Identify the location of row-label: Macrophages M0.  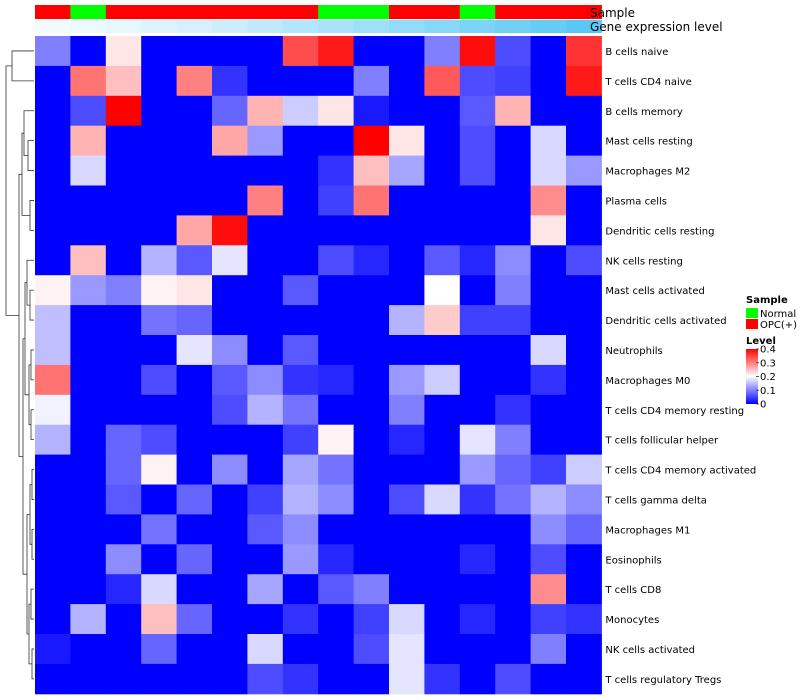
(647, 381).